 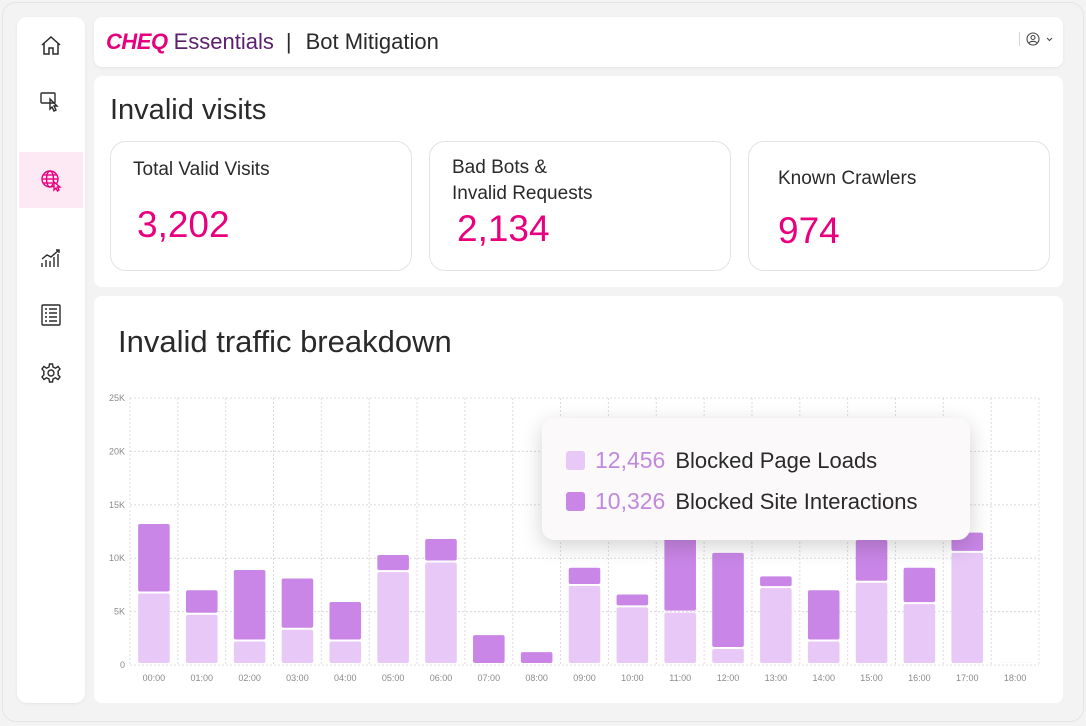 What do you see at coordinates (823, 678) in the screenshot?
I see `x-tick-label: 14:00` at bounding box center [823, 678].